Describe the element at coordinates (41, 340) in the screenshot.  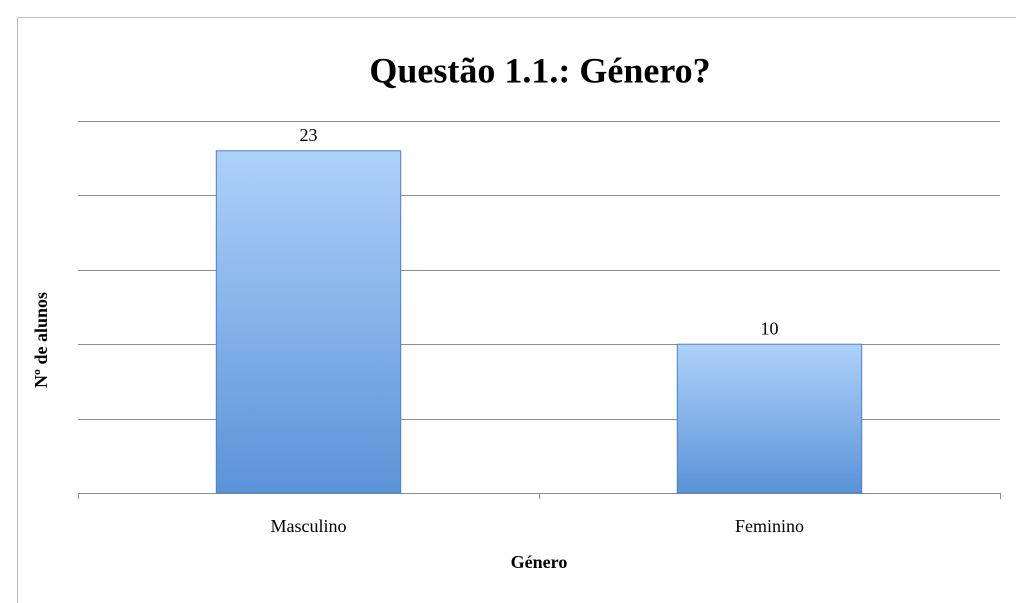
I see `y-axis-title: Nº de alunos` at that location.